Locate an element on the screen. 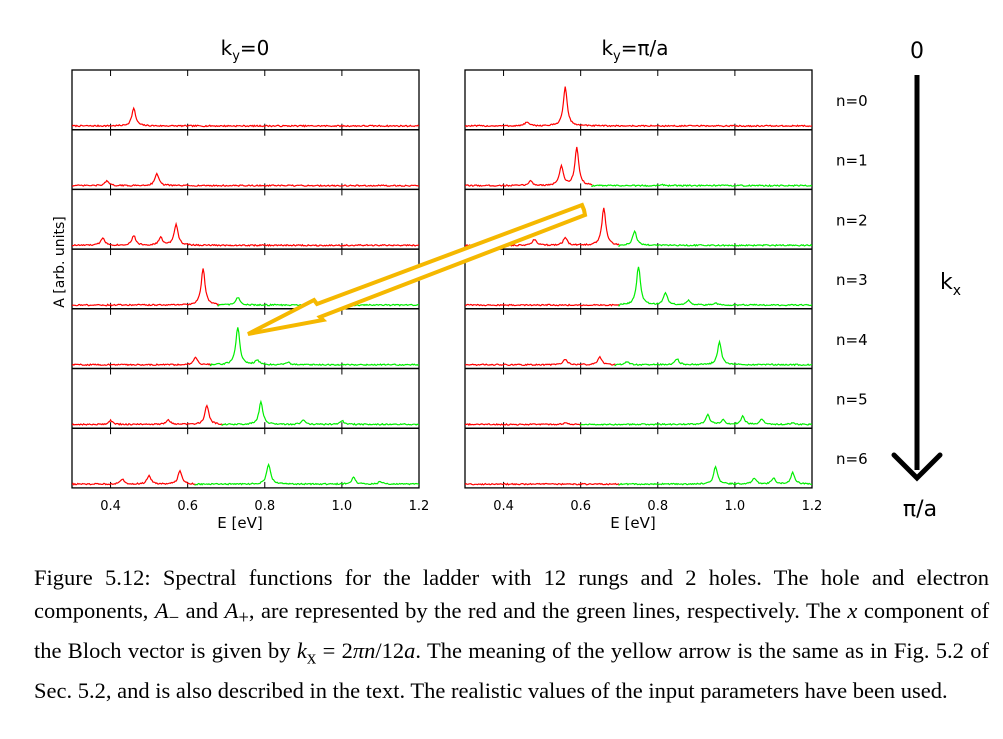 The image size is (1003, 739). row-label: n=1 is located at coordinates (852, 161).